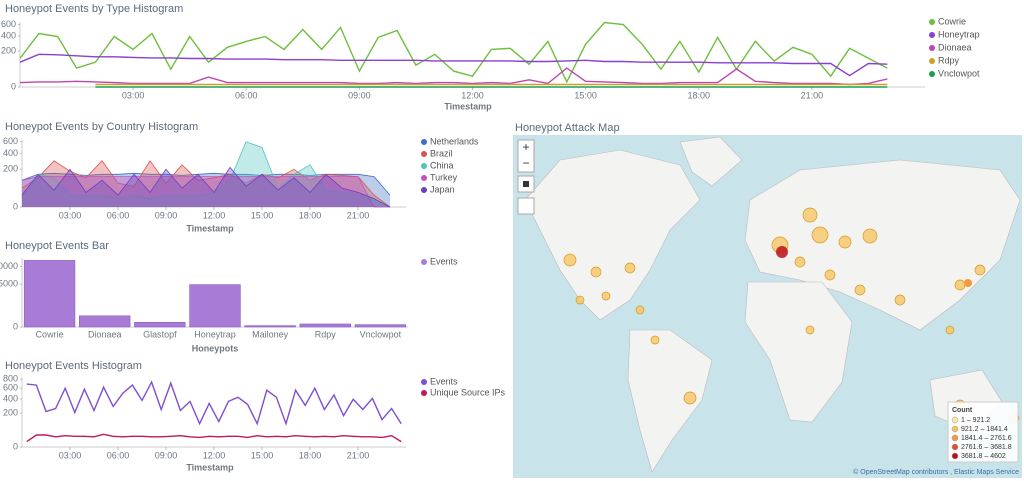 The image size is (1024, 481). What do you see at coordinates (567, 128) in the screenshot?
I see `map-title: Honeypot Attack Map` at bounding box center [567, 128].